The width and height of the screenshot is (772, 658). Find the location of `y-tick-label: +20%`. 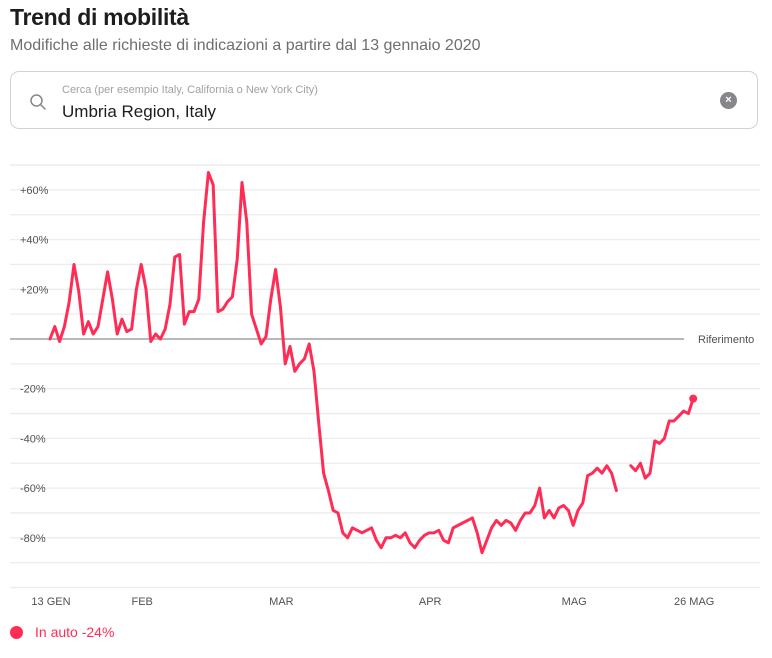

y-tick-label: +20% is located at coordinates (34, 290).